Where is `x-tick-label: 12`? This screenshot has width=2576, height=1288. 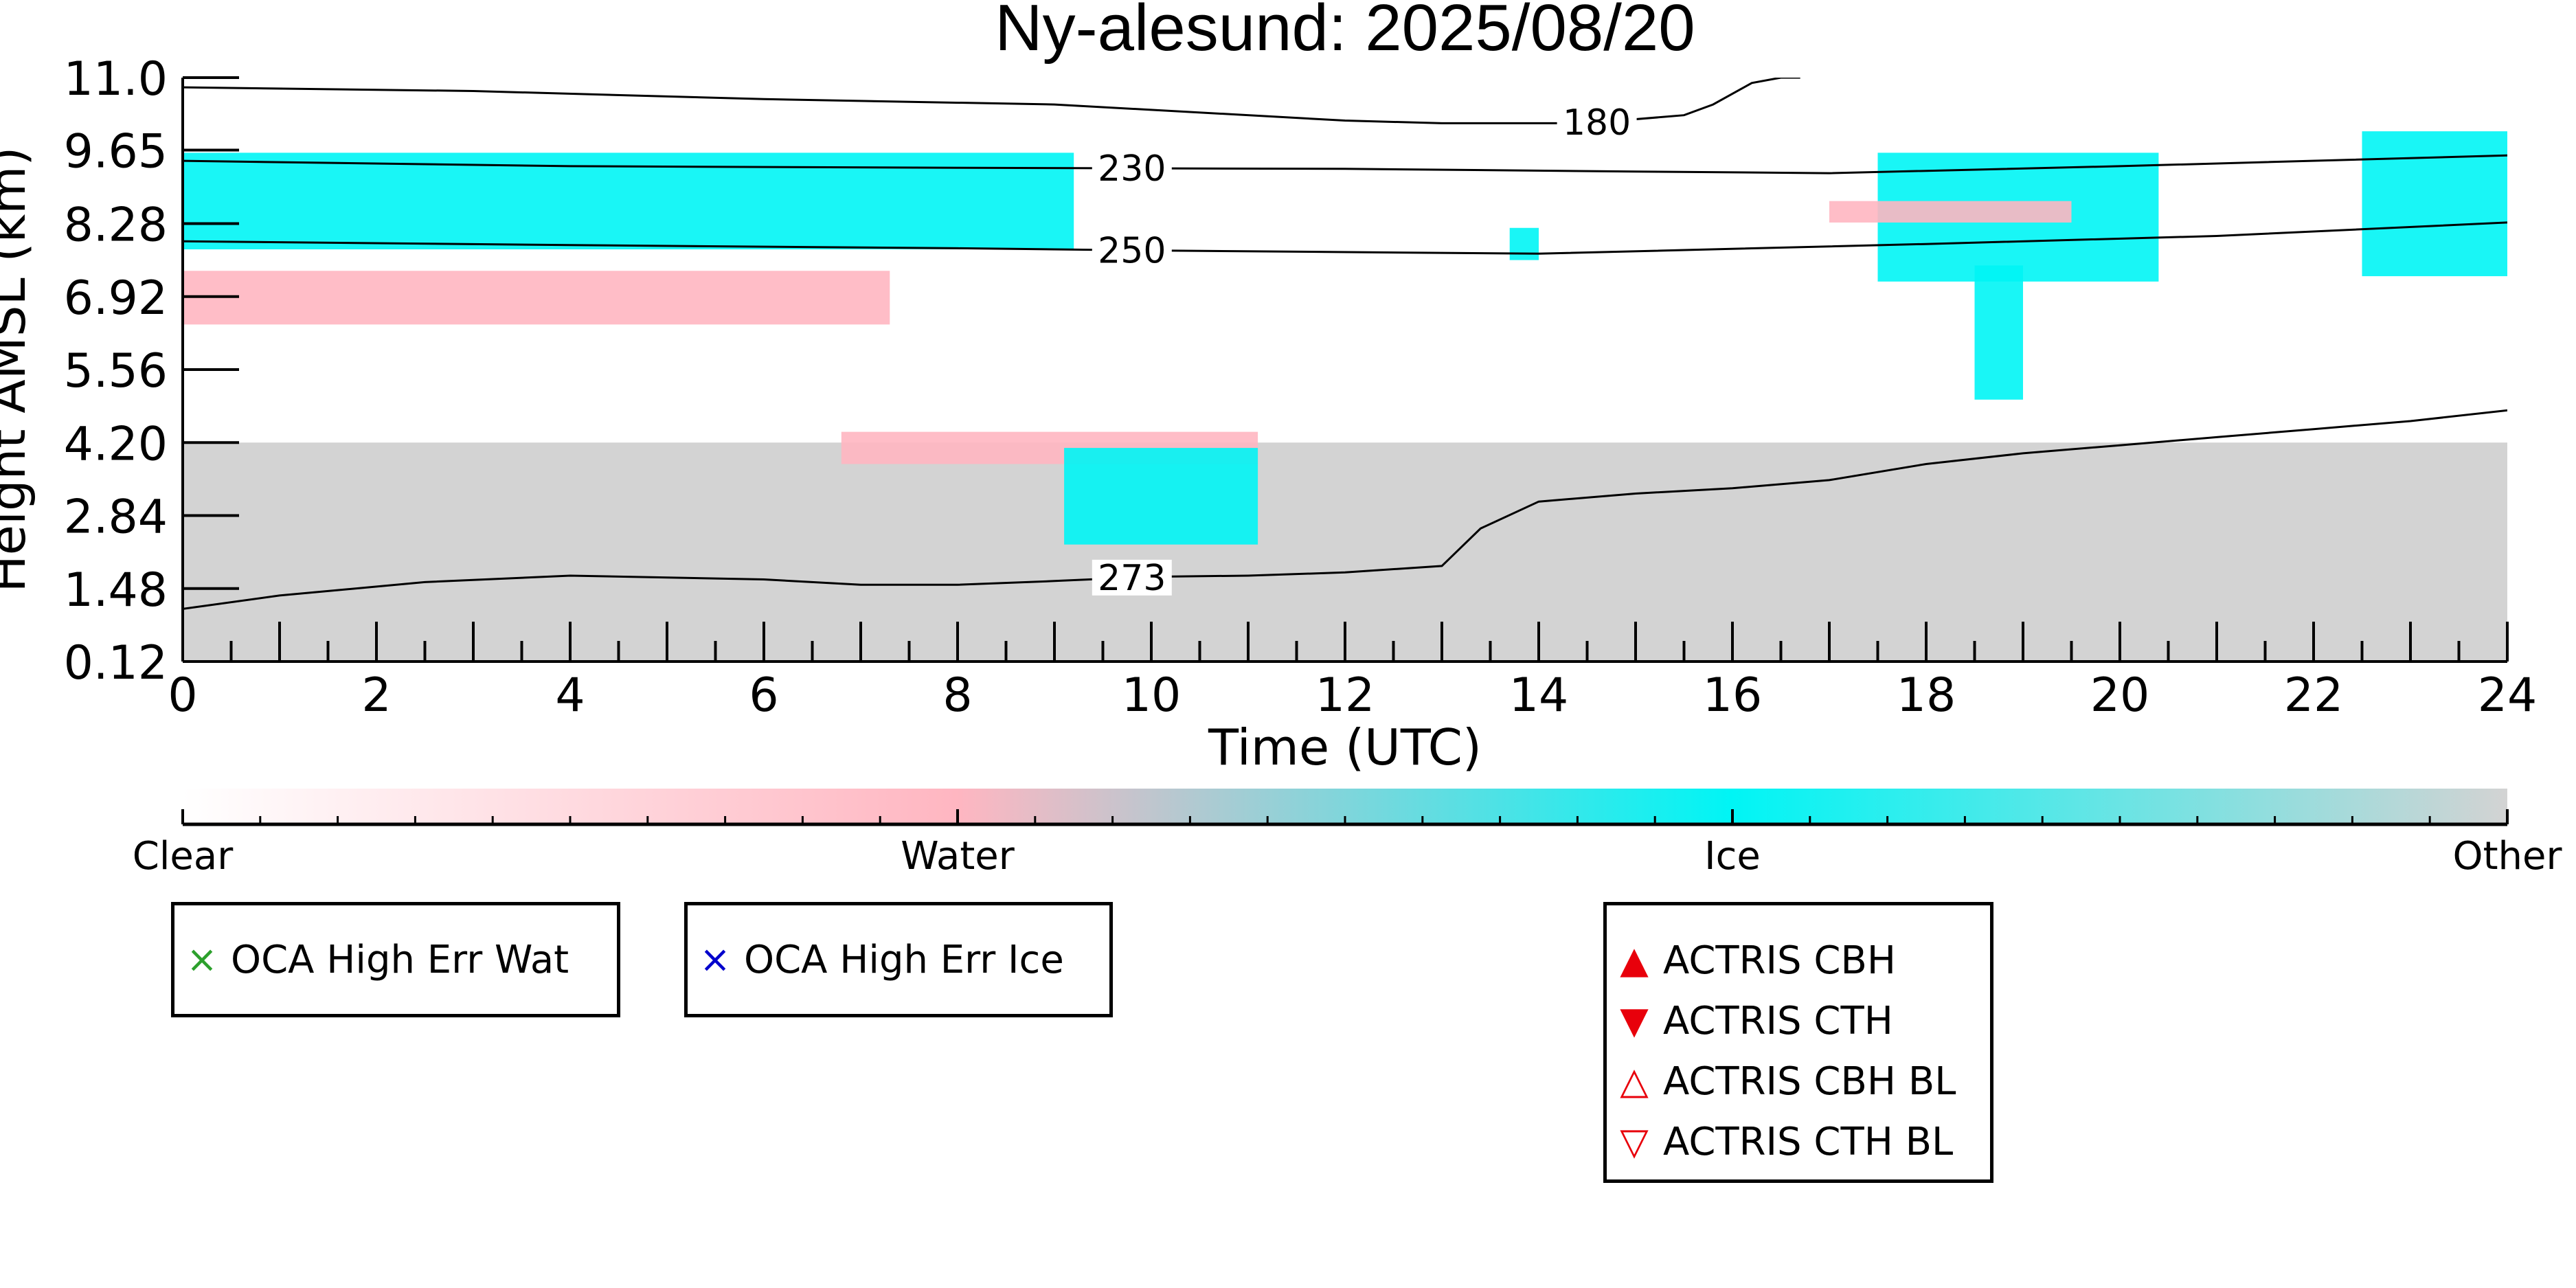 x-tick-label: 12 is located at coordinates (1345, 695).